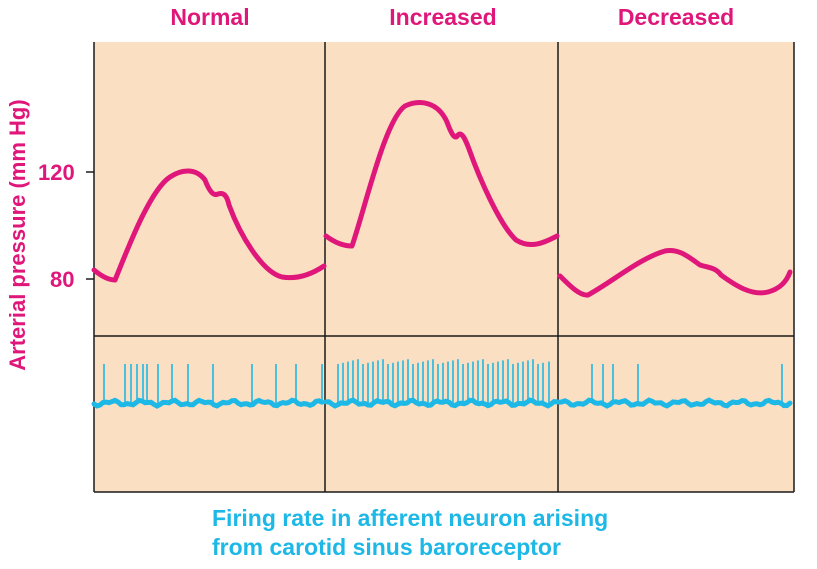 The width and height of the screenshot is (817, 569). I want to click on pressure-trace-decreased, so click(675, 272).